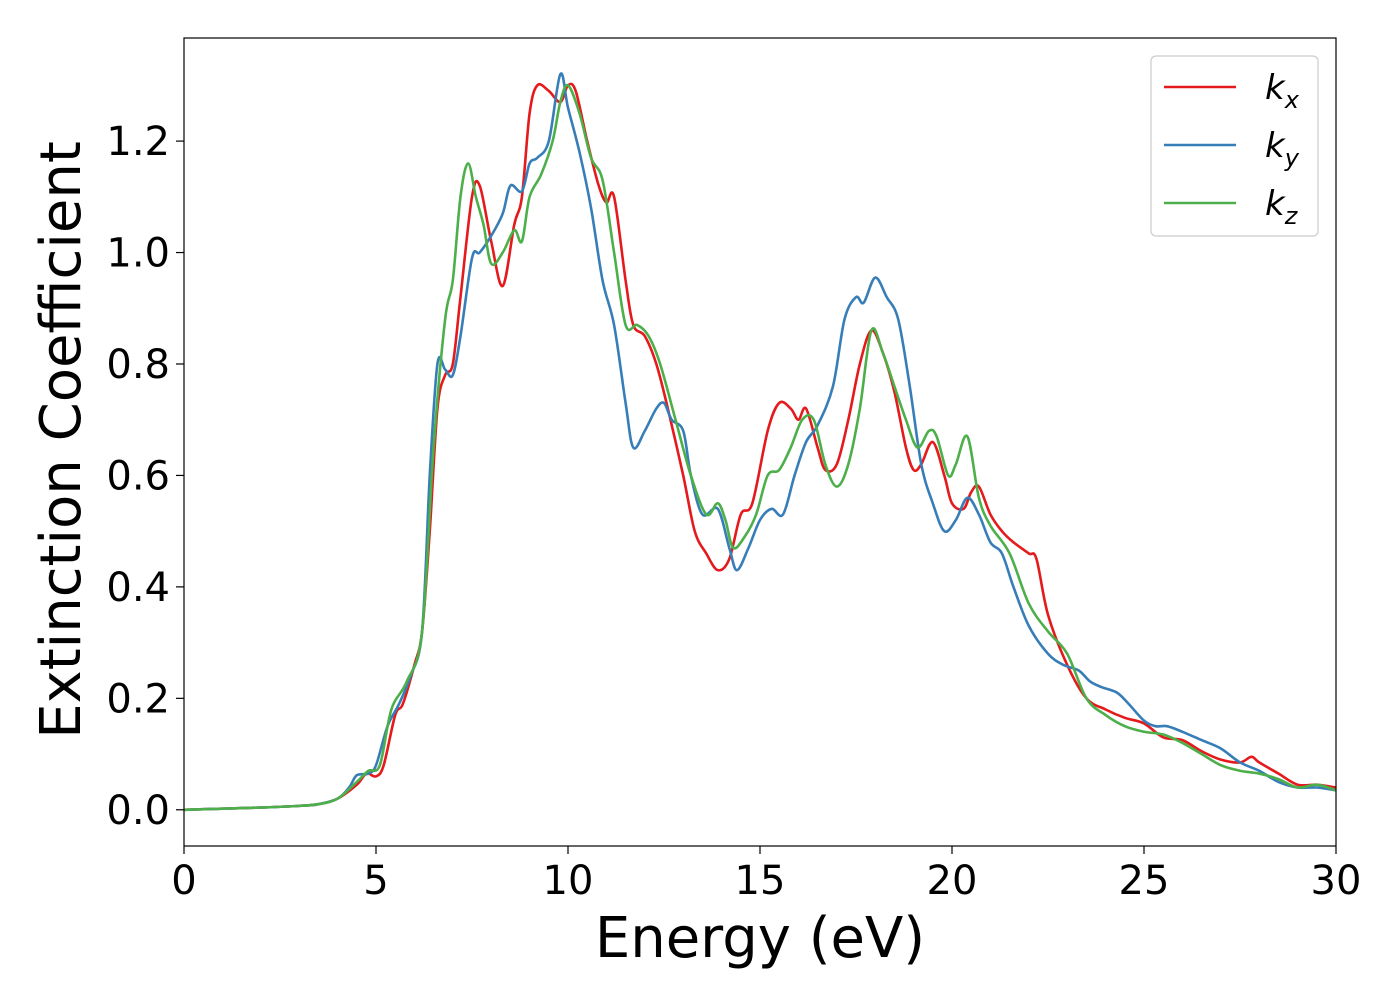  I want to click on y-tick-label: 0.6, so click(138, 476).